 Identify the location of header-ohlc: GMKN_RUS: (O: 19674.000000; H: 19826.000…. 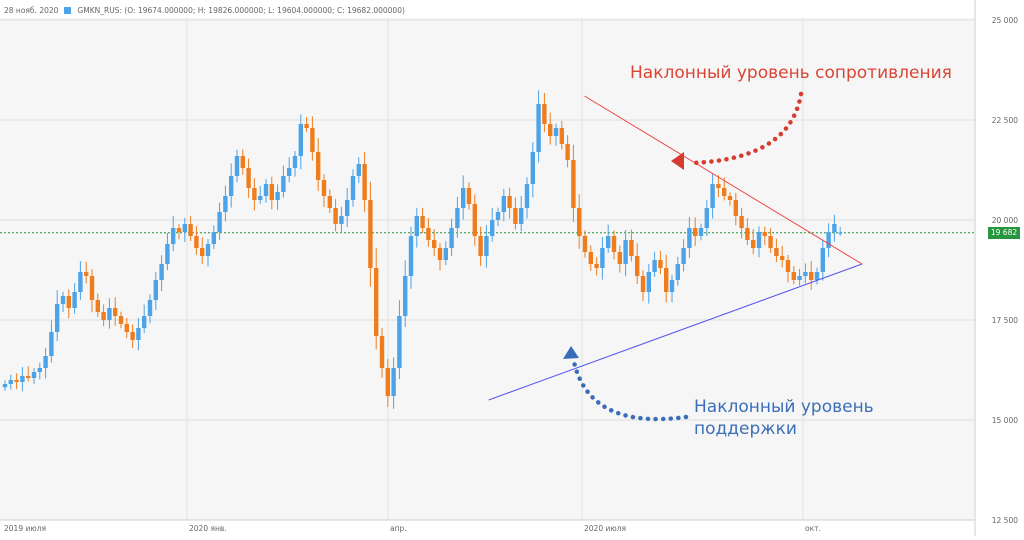
(241, 10).